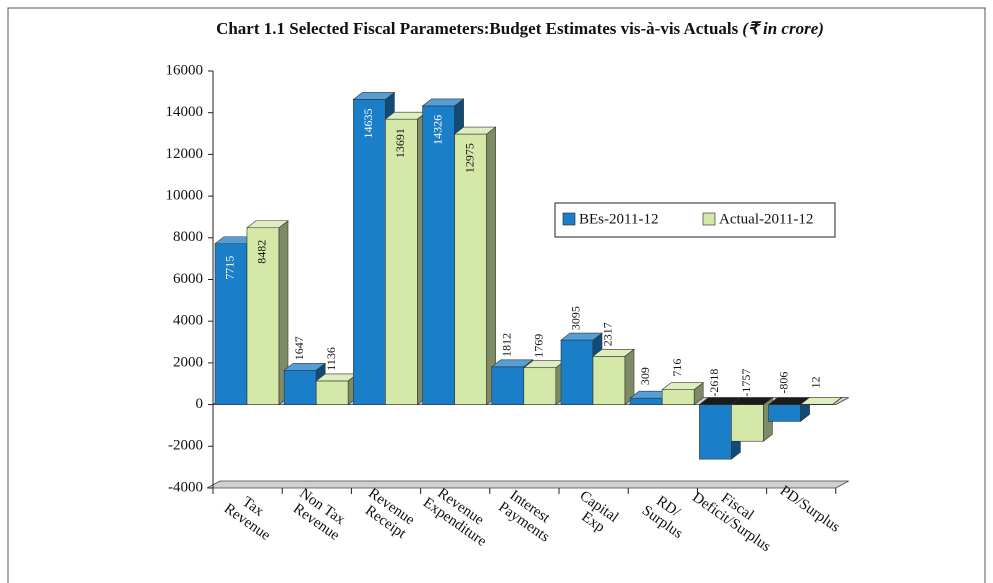  What do you see at coordinates (746, 383) in the screenshot?
I see `value-label: -1757` at bounding box center [746, 383].